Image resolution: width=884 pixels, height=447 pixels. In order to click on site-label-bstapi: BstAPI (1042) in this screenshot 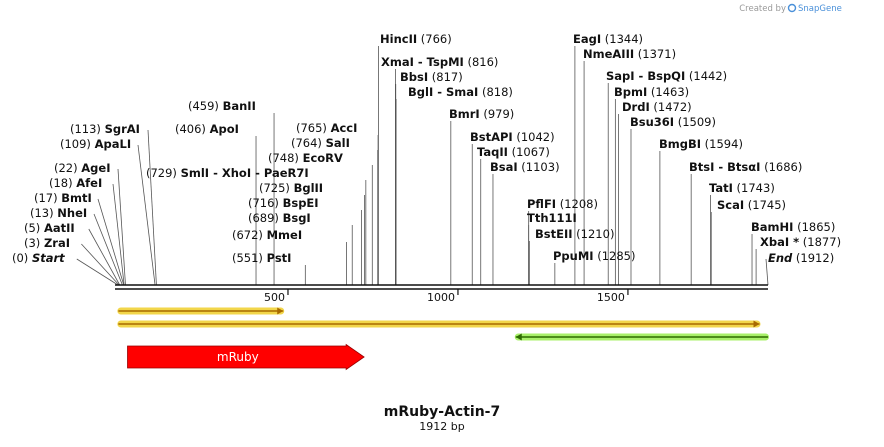, I will do `click(512, 137)`.